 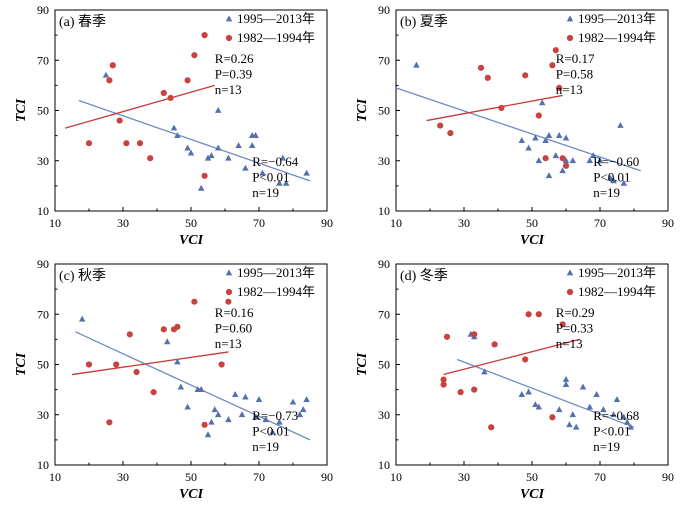 I want to click on x-axis-label: VCI, so click(x=532, y=240).